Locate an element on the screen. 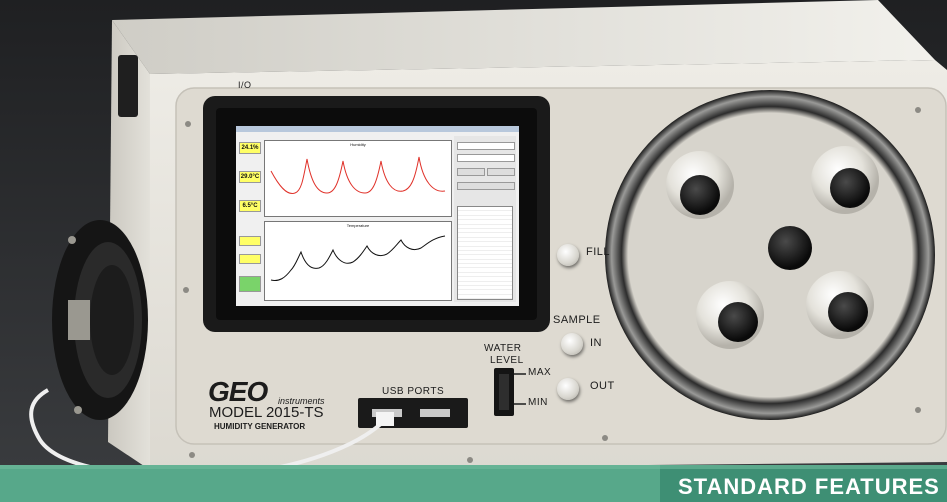  io-label: I/O is located at coordinates (245, 85).